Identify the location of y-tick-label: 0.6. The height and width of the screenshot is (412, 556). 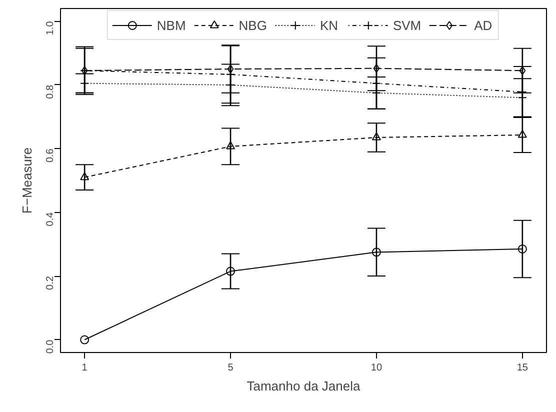
(50, 155).